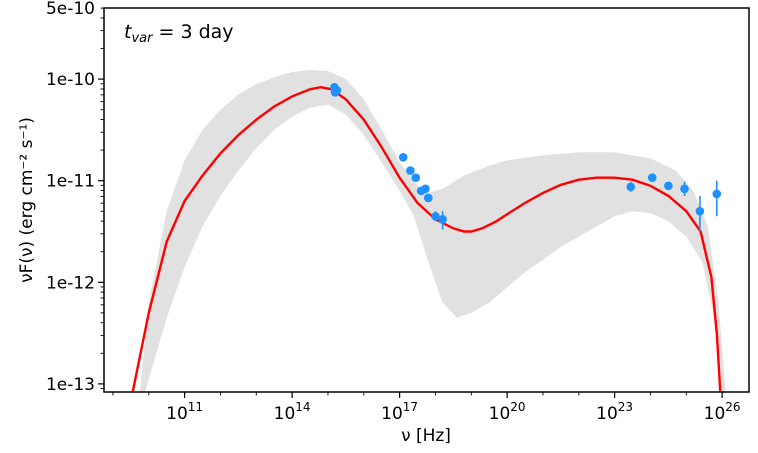 Image resolution: width=758 pixels, height=453 pixels. What do you see at coordinates (426, 408) in the screenshot?
I see `x-axis-ticks: 1011 1014 1017 1020 1023 1026` at bounding box center [426, 408].